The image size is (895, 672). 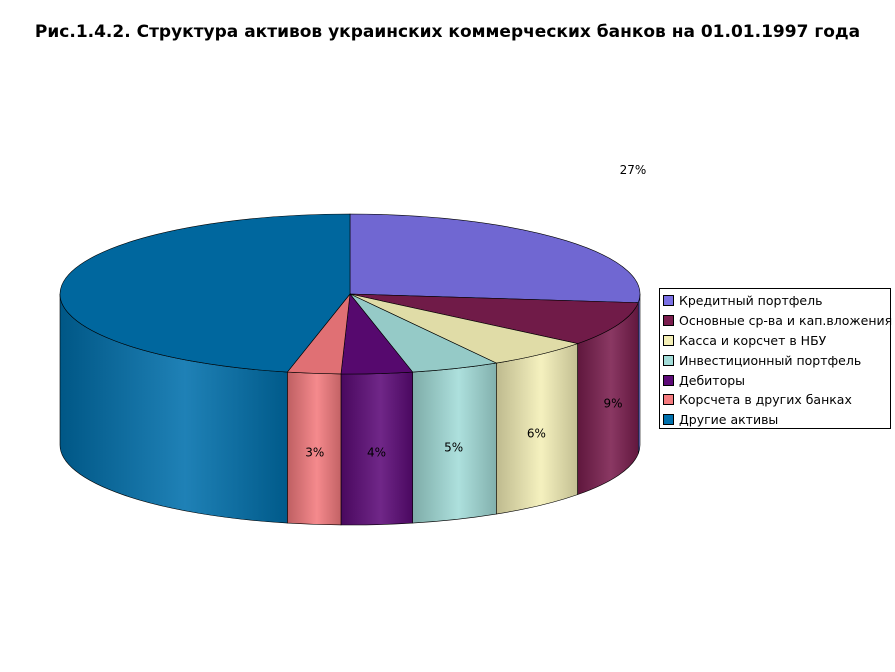 What do you see at coordinates (712, 380) in the screenshot?
I see `legend-label: Дебиторы` at bounding box center [712, 380].